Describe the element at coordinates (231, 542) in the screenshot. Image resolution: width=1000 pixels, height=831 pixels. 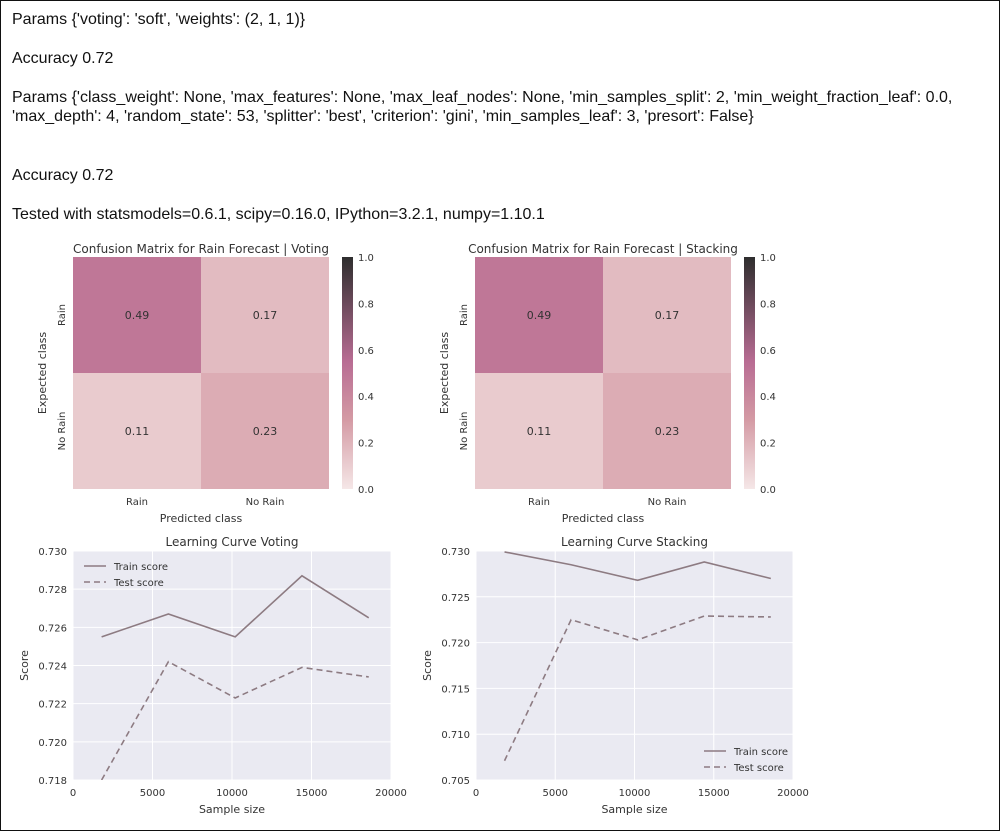
I see `chart-title: Learning Curve Voting` at that location.